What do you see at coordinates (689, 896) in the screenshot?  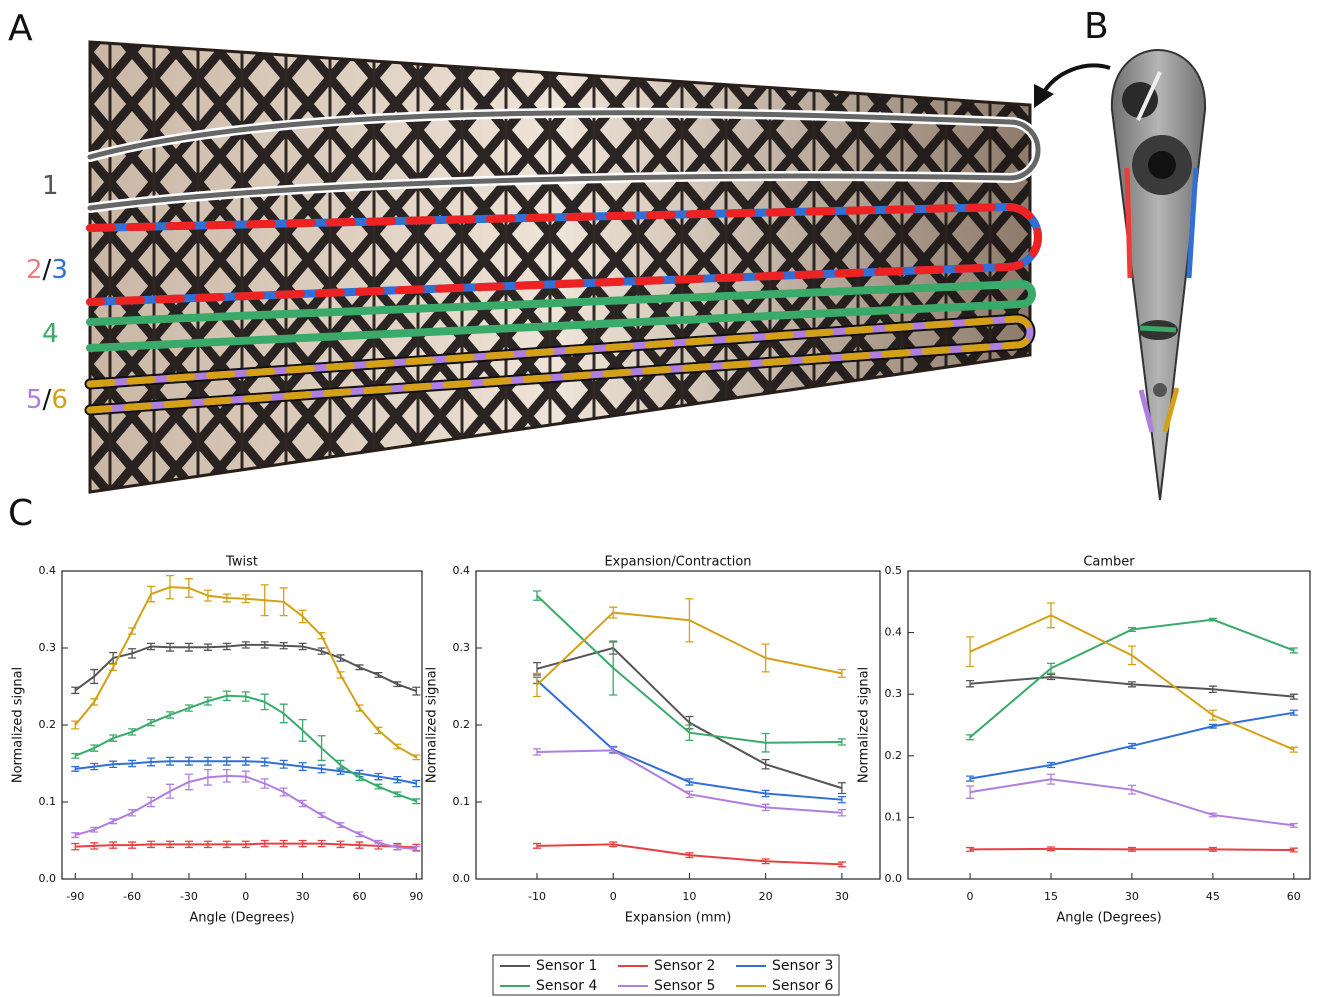 I see `x-tick-label: 10` at bounding box center [689, 896].